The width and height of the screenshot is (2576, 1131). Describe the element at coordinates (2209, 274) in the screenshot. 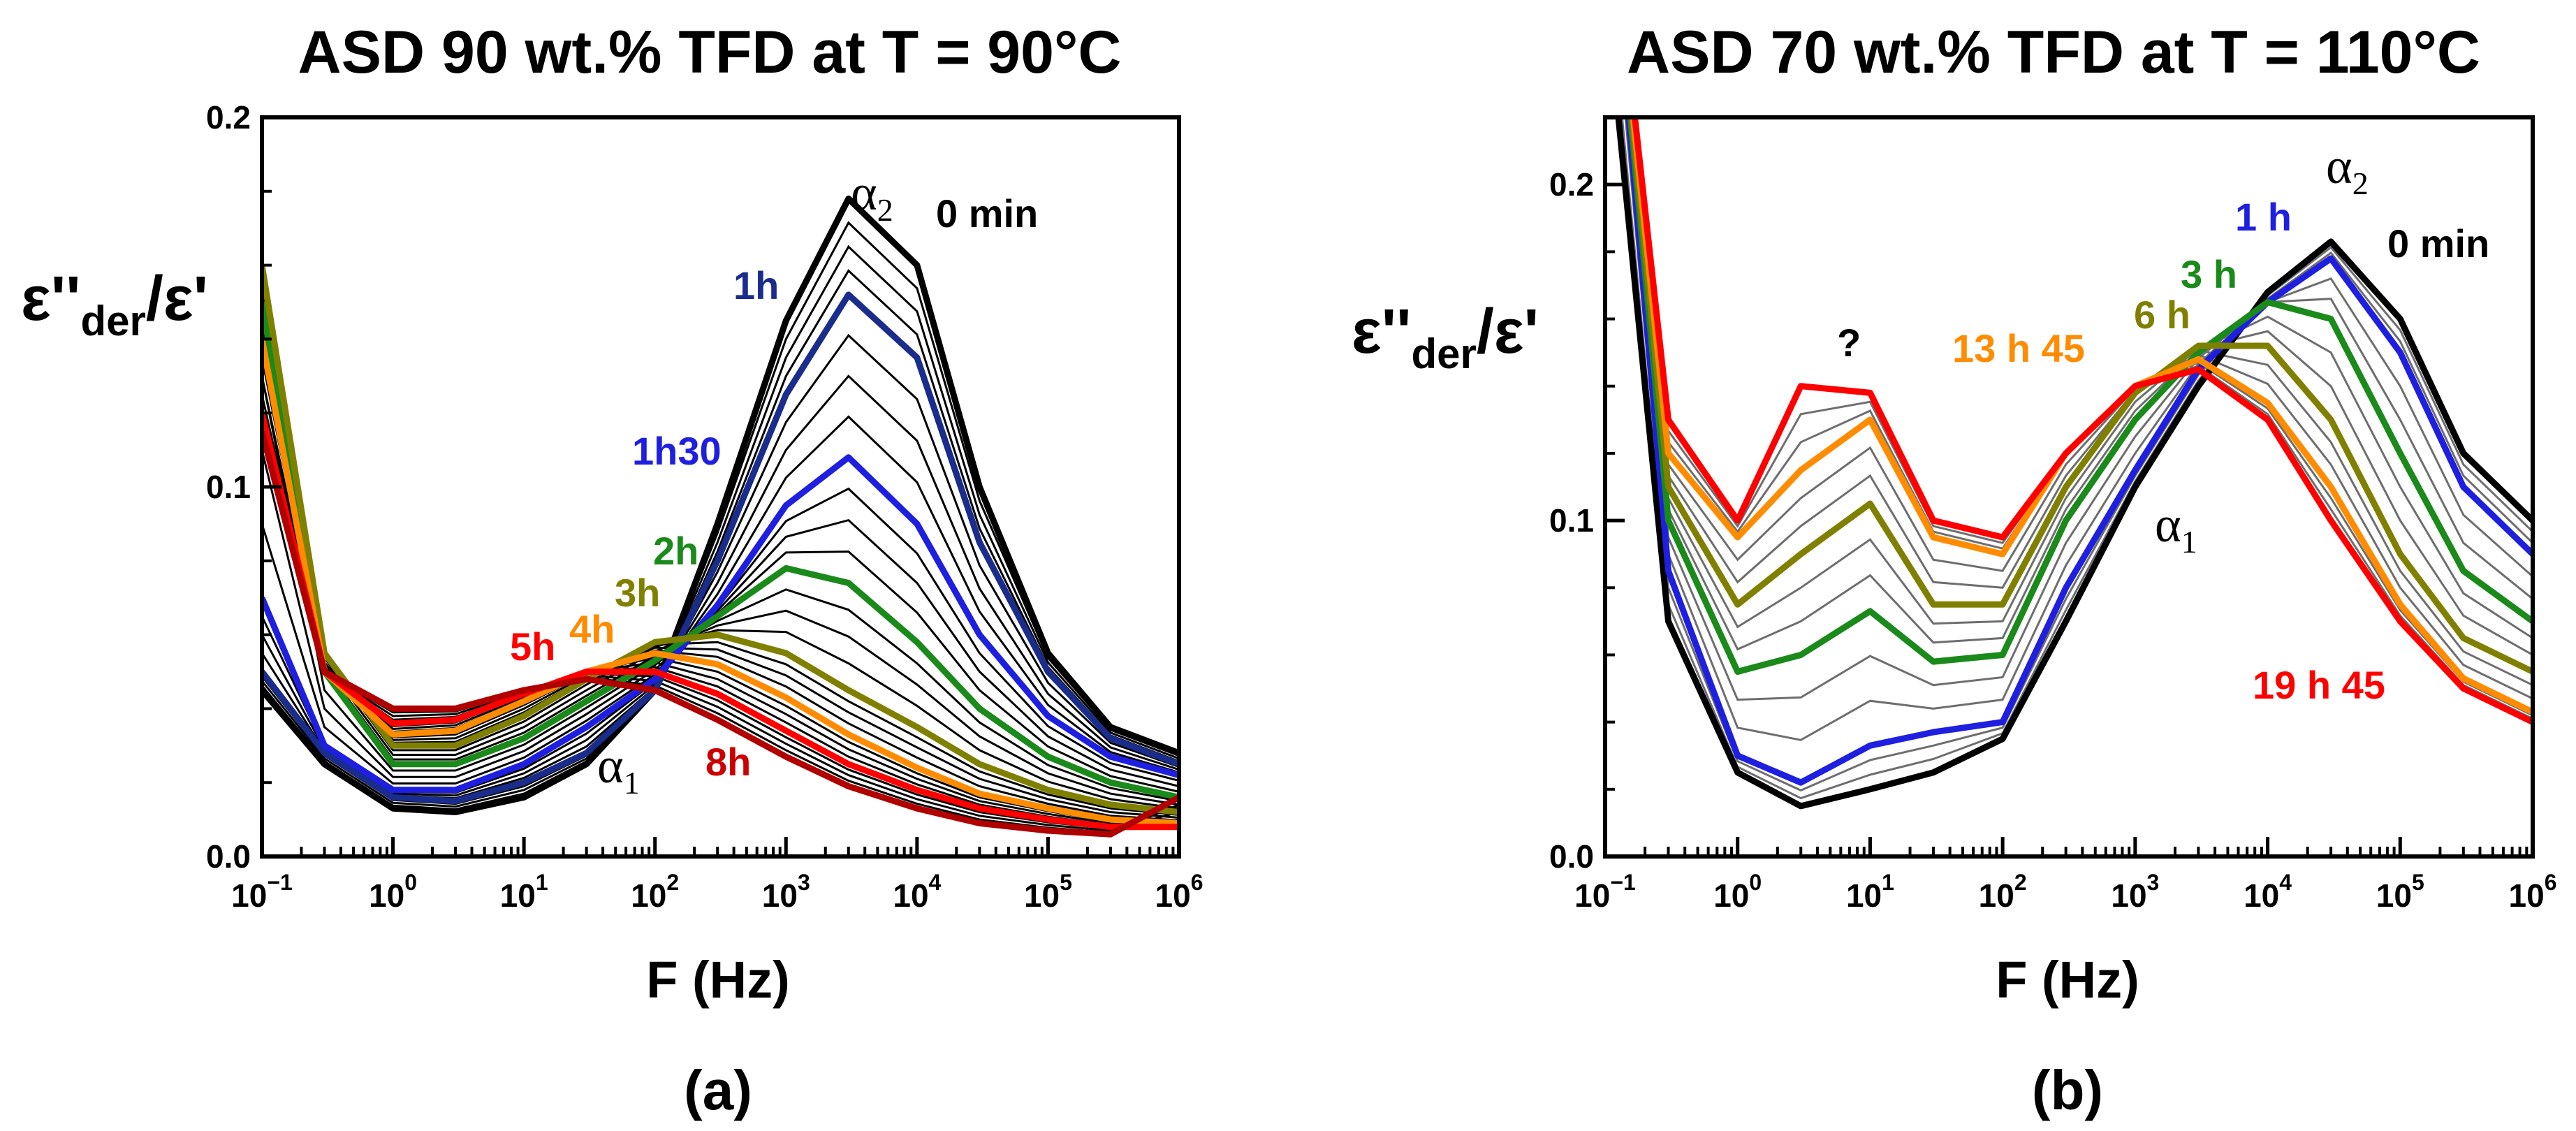

I see `panel-b-annotation-3h: 3 h` at that location.